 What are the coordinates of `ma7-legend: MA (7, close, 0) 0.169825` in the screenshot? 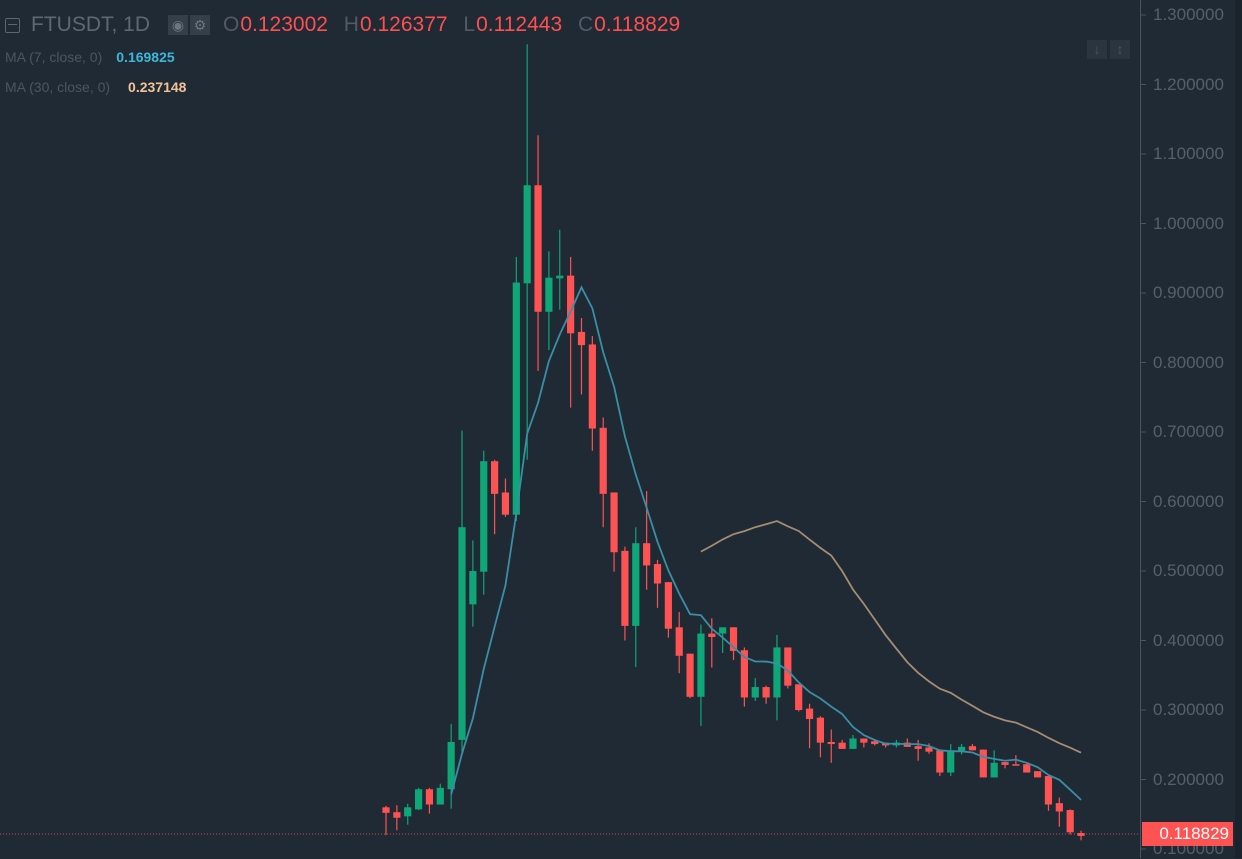 It's located at (90, 57).